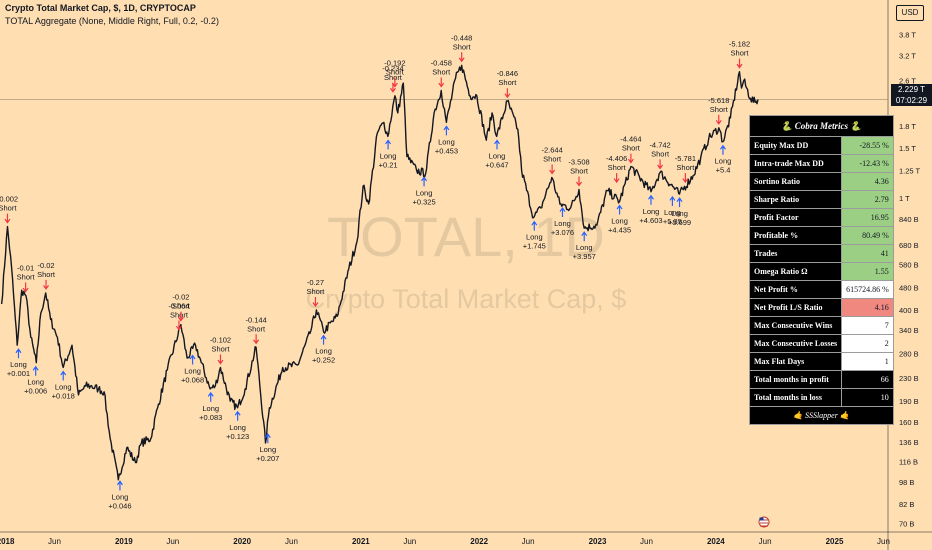 The height and width of the screenshot is (550, 932). What do you see at coordinates (181, 307) in the screenshot?
I see `short-signal: Short-0.02` at bounding box center [181, 307].